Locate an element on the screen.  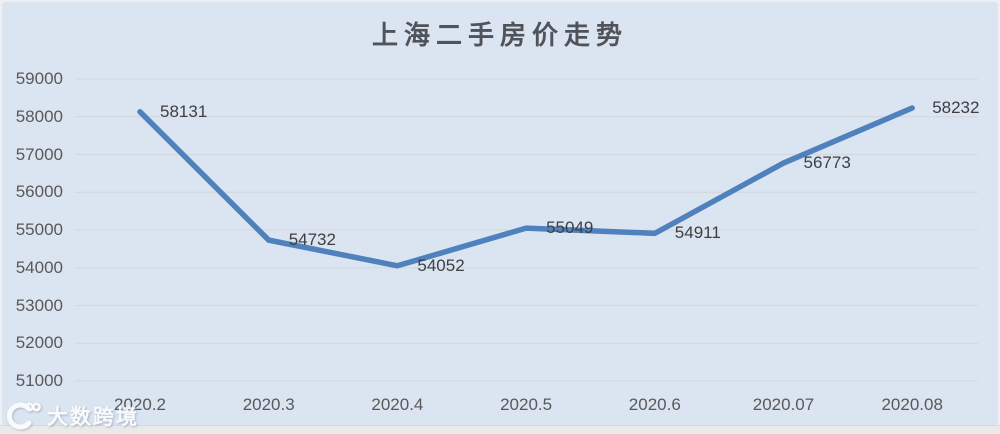
y-tick-label: 58000 is located at coordinates (39, 116).